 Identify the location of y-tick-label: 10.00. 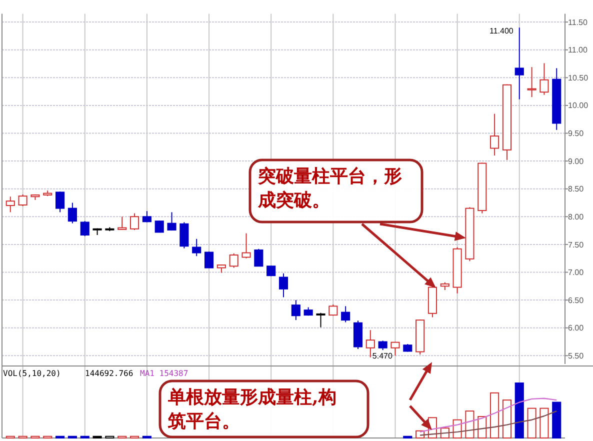
(578, 105).